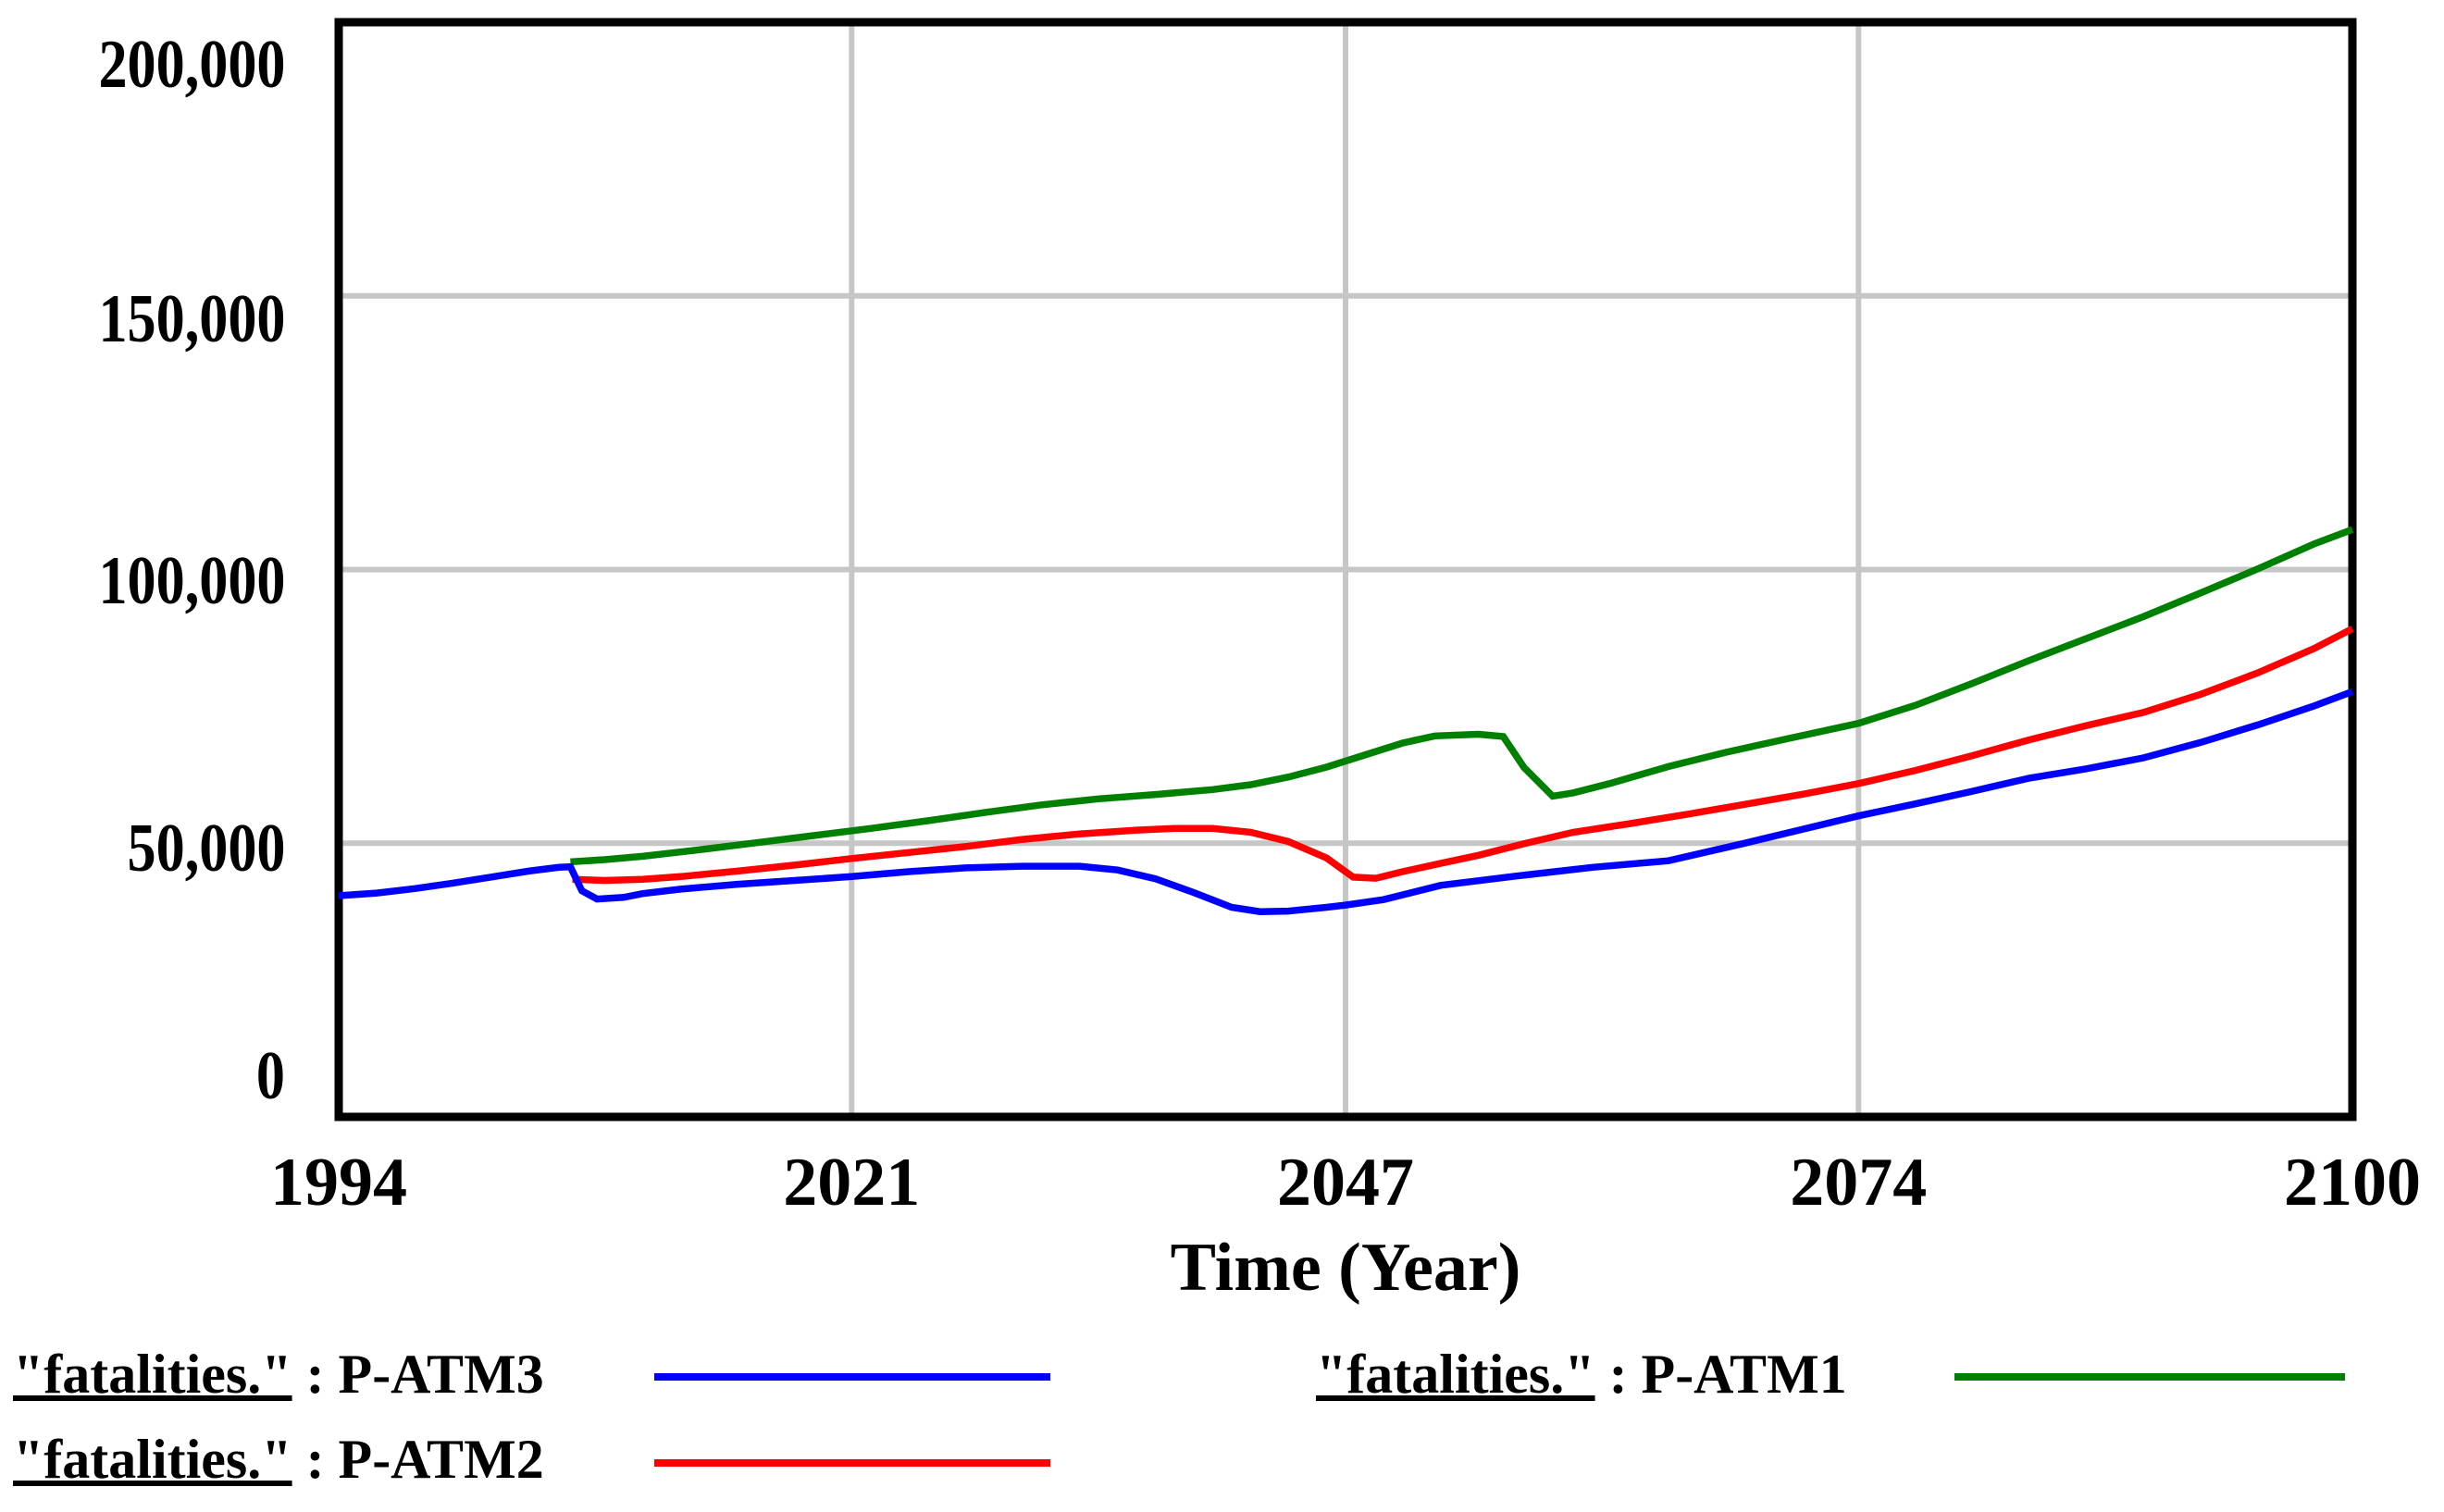 The width and height of the screenshot is (2444, 1512). Describe the element at coordinates (1720, 1374) in the screenshot. I see `legend-run-name: : P-ATM1` at that location.